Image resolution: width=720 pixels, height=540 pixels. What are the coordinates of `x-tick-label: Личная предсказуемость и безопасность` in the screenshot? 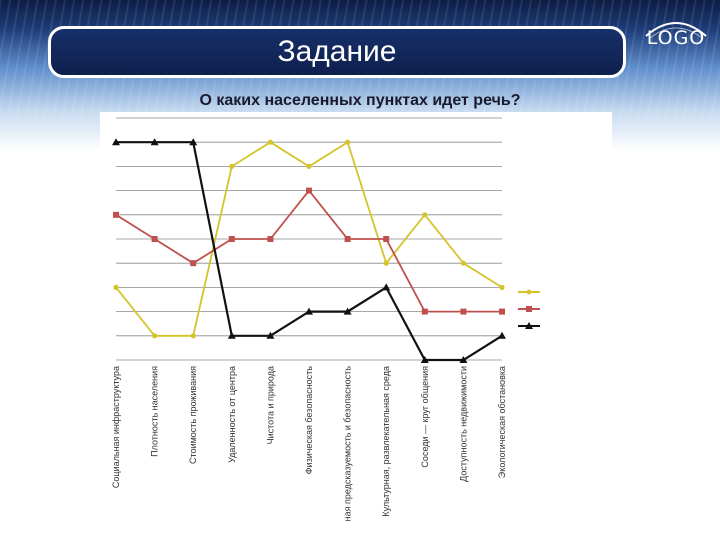 It's located at (348, 444).